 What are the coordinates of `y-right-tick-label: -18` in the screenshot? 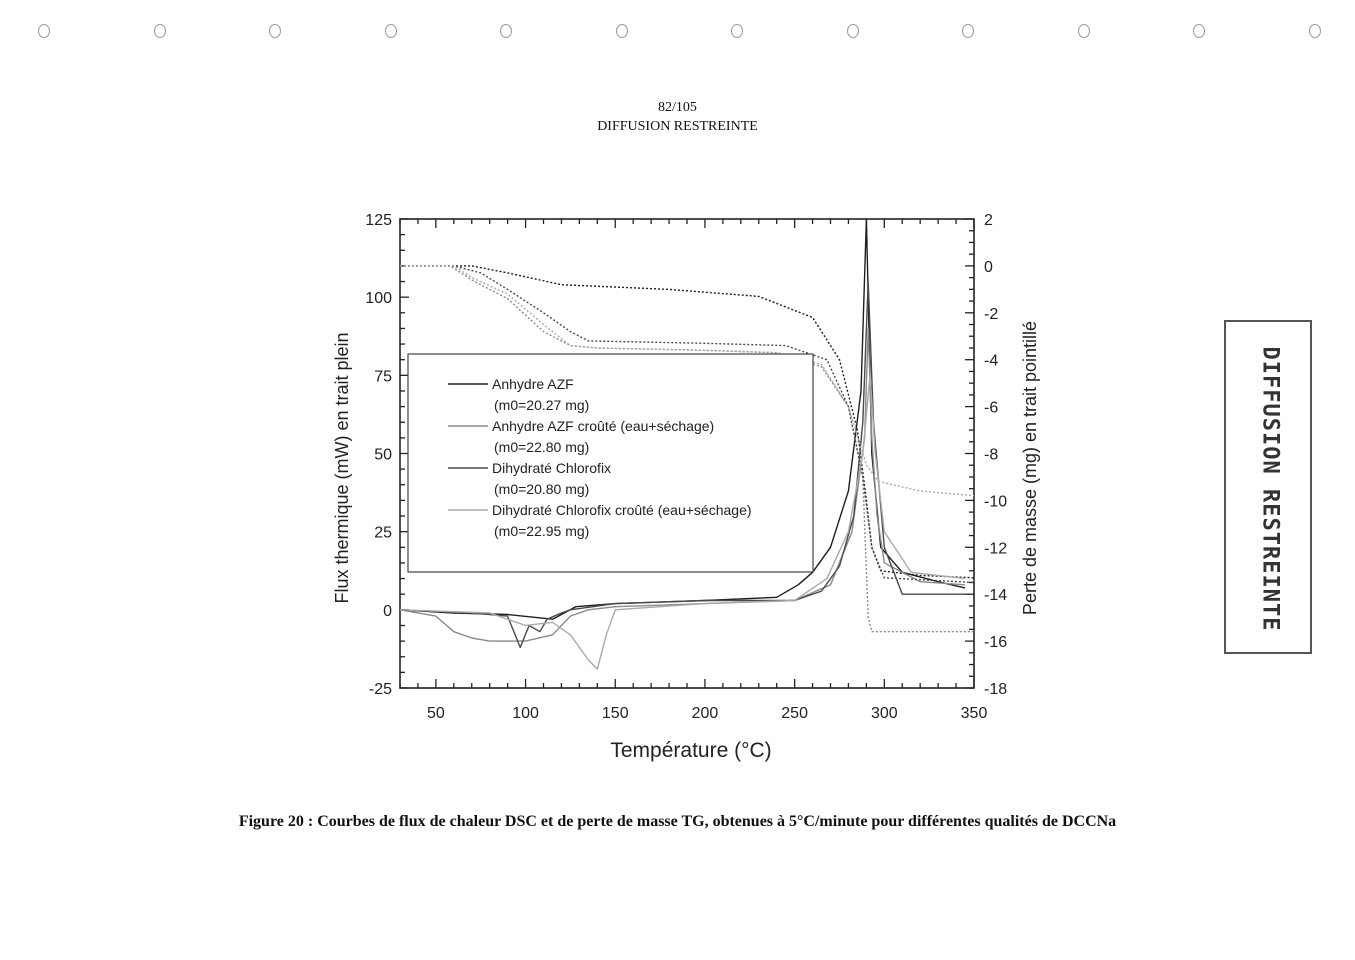 It's located at (995, 689).